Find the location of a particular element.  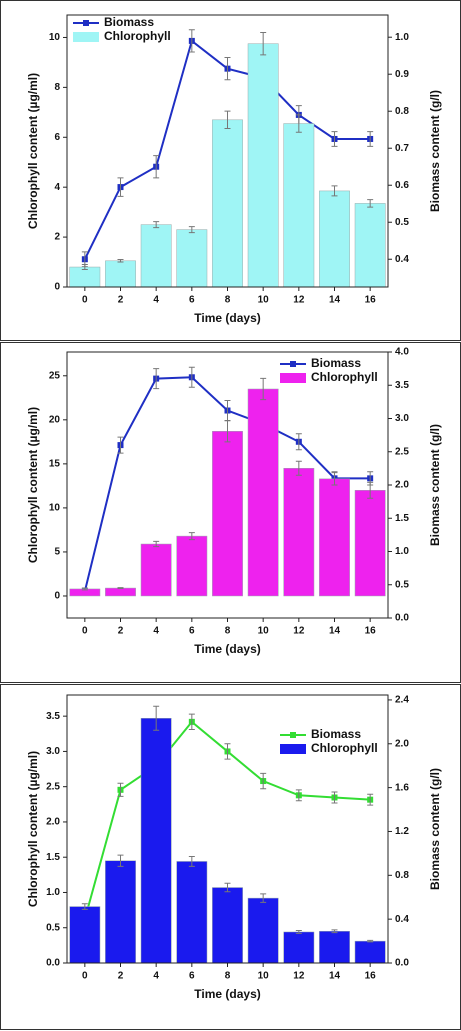

x-tick-label: 10 is located at coordinates (264, 300).